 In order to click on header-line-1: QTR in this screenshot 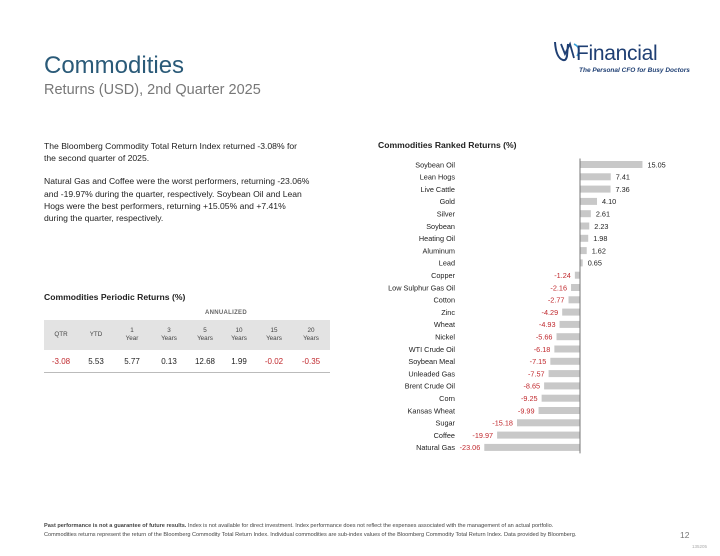, I will do `click(61, 334)`.